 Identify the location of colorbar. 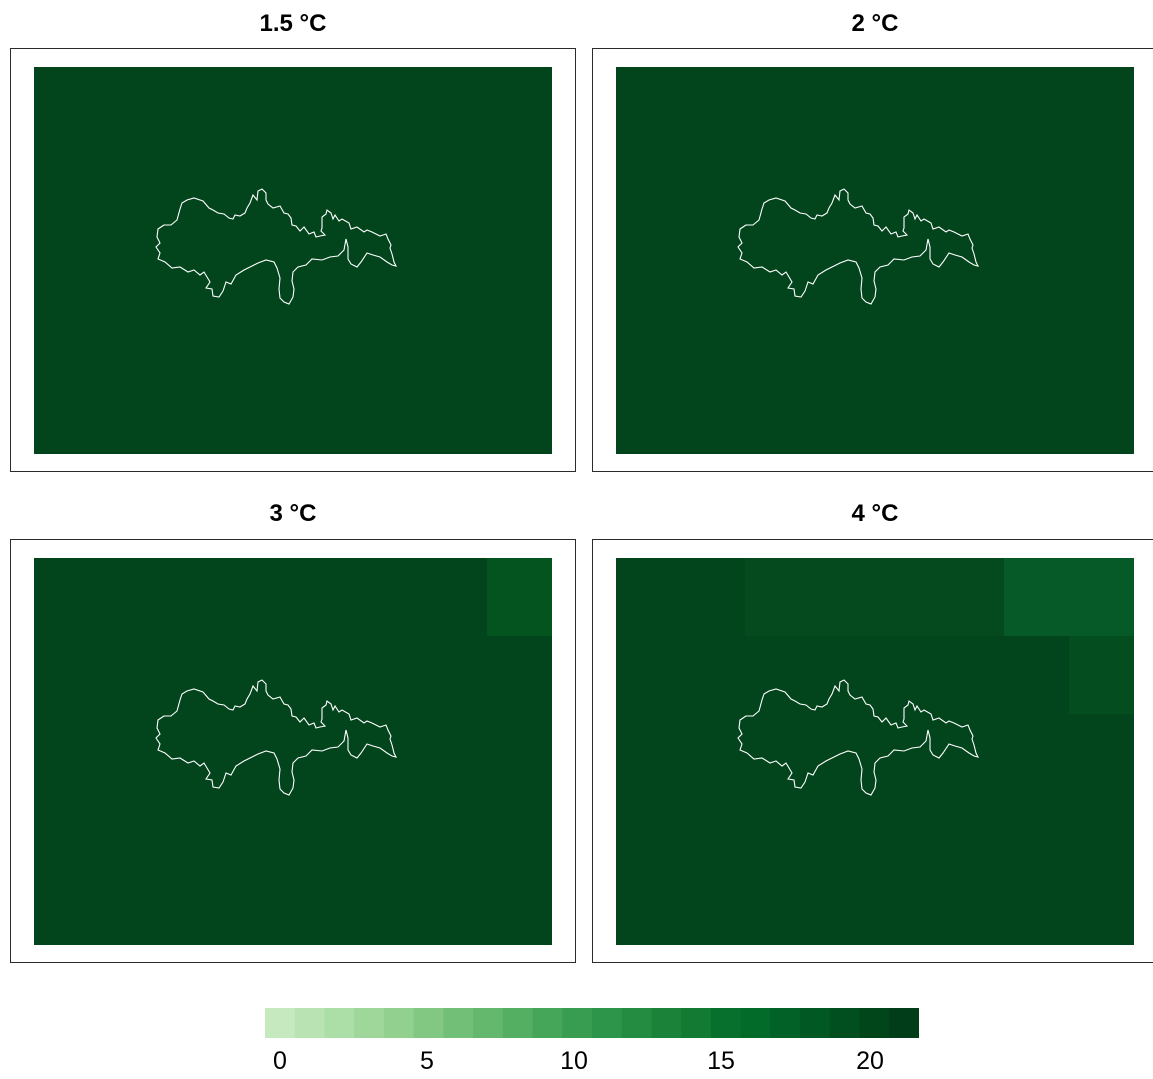
(592, 1023).